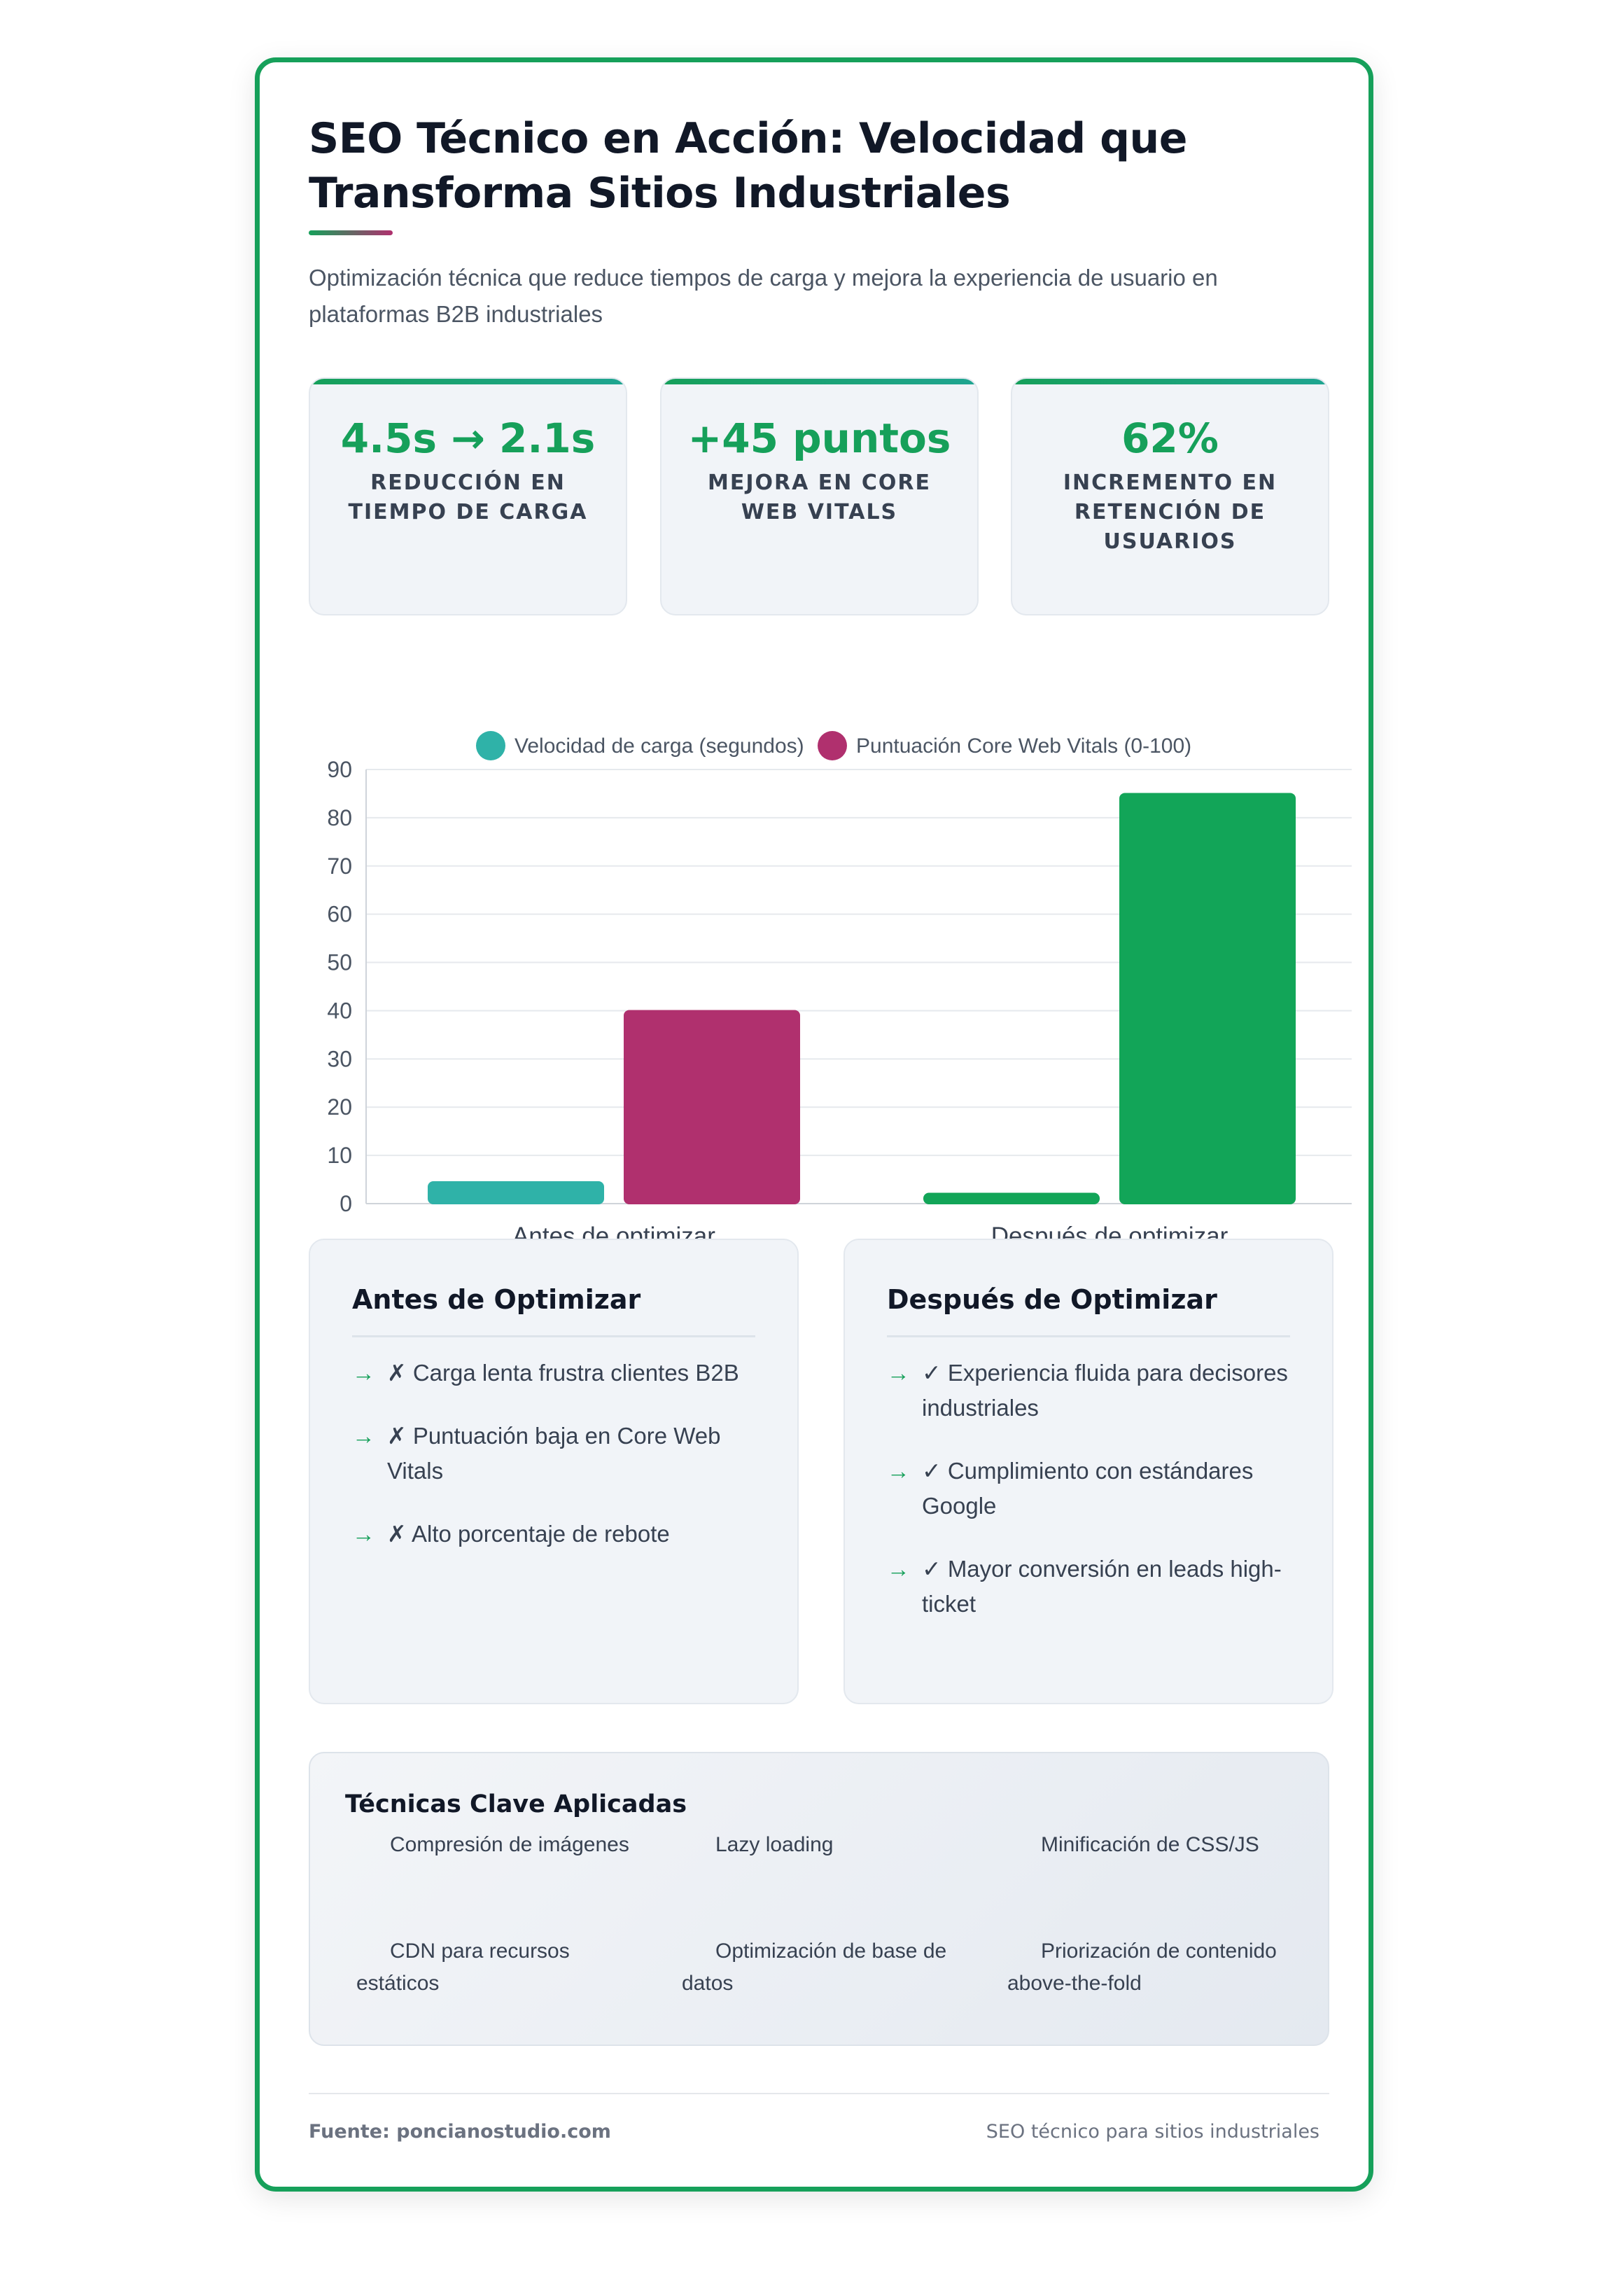 This screenshot has width=1624, height=2277. Describe the element at coordinates (346, 1203) in the screenshot. I see `y-tick-label: 0` at that location.